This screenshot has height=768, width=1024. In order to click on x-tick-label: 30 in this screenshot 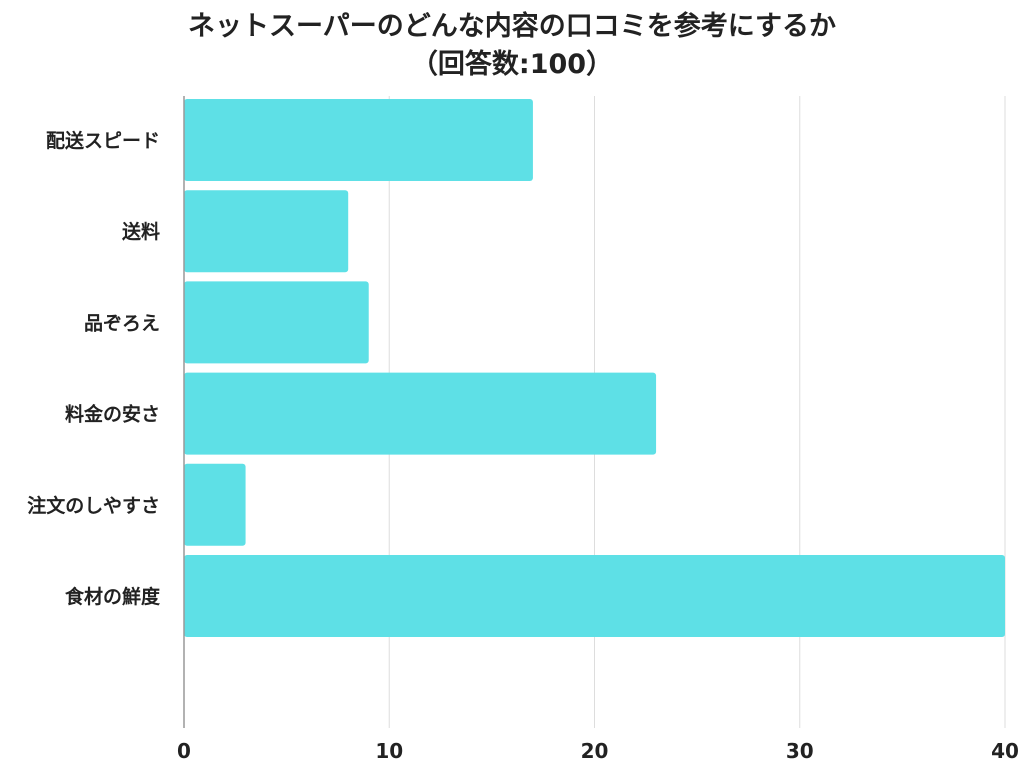, I will do `click(800, 751)`.